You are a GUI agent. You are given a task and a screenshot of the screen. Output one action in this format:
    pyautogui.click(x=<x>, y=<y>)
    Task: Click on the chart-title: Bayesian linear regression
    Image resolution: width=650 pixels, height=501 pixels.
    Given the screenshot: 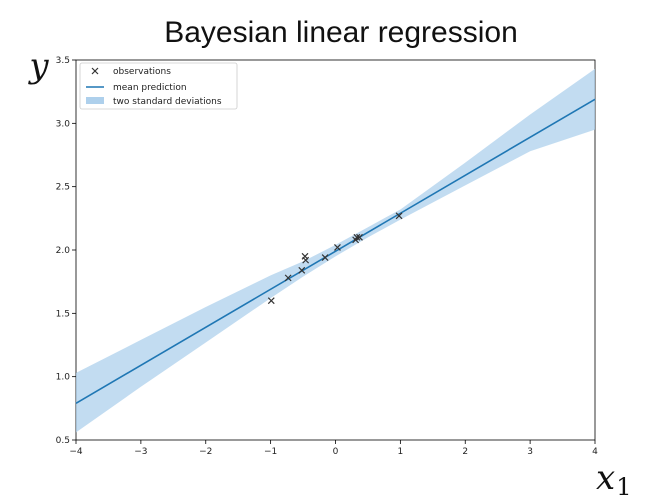 What is the action you would take?
    pyautogui.click(x=341, y=32)
    